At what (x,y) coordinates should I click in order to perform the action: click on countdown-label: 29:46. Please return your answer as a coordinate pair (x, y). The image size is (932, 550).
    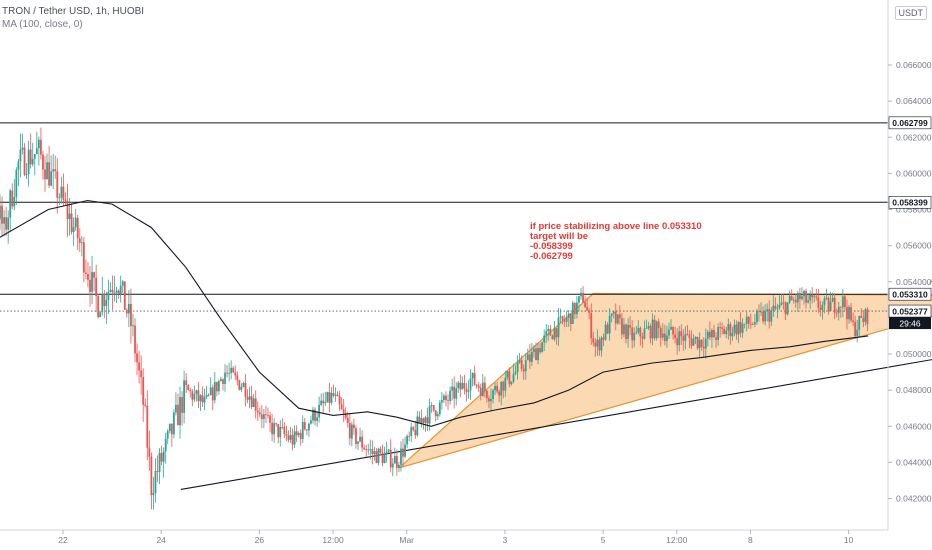
    Looking at the image, I should click on (910, 323).